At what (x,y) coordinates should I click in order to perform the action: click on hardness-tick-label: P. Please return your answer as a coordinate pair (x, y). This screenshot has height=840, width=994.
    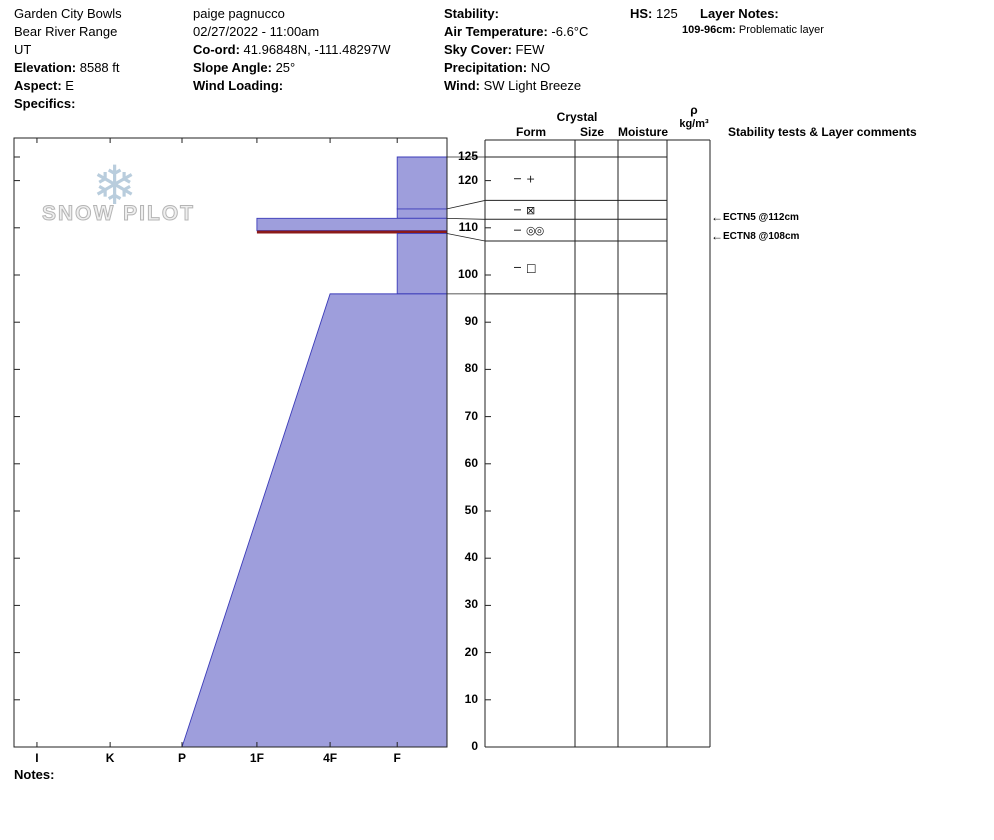
    Looking at the image, I should click on (181, 758).